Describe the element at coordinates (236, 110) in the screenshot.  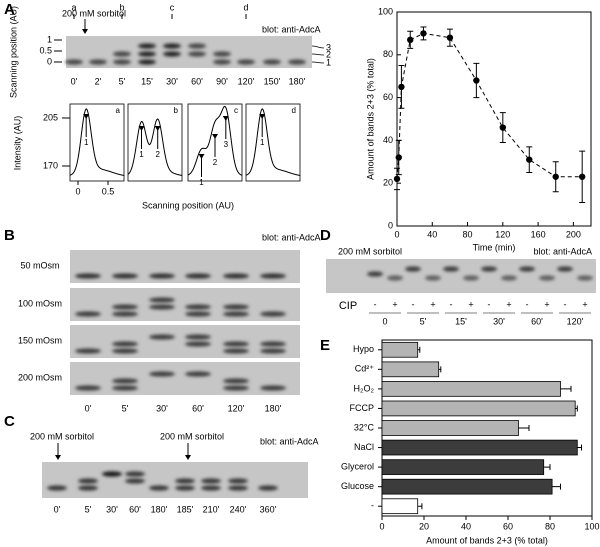
I see `profile-letter: c` at that location.